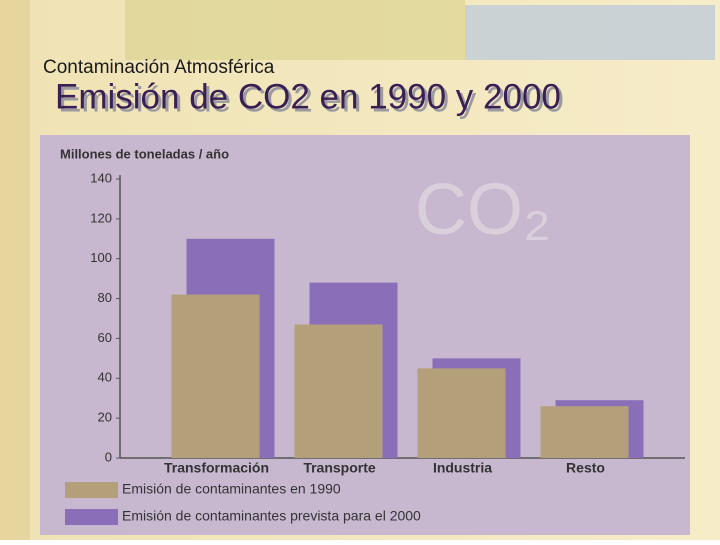 The width and height of the screenshot is (720, 545). Describe the element at coordinates (339, 468) in the screenshot. I see `x-tick-label: Transporte` at that location.